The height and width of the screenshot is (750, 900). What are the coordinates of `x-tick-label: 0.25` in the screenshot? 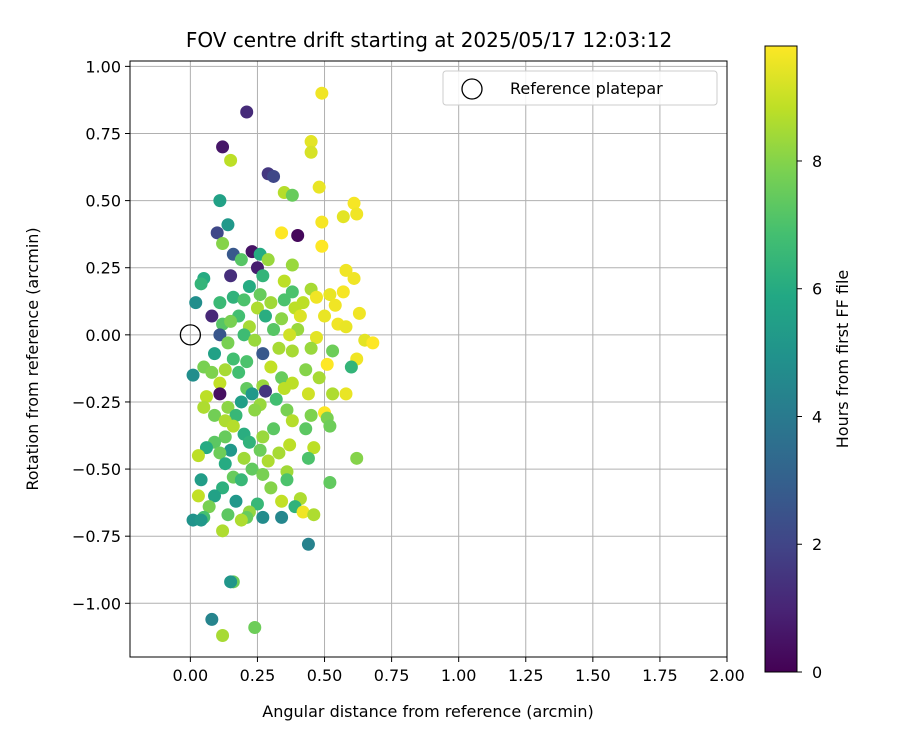 It's located at (258, 675).